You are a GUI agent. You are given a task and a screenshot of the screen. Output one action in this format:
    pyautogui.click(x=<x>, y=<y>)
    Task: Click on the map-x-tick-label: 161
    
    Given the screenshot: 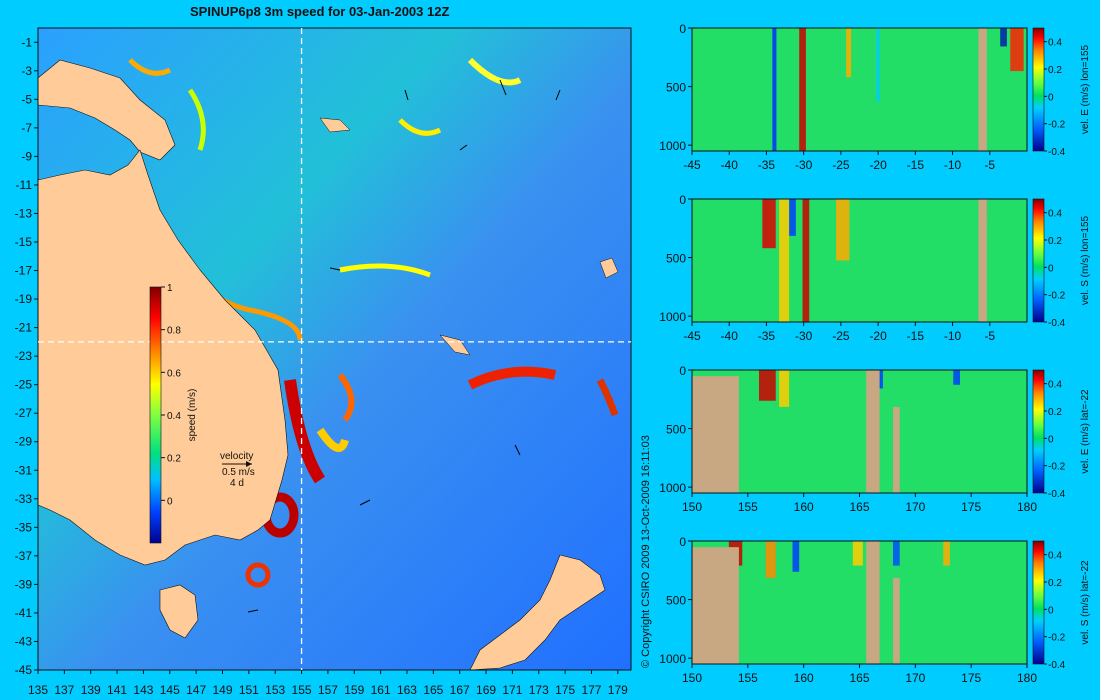 What is the action you would take?
    pyautogui.click(x=381, y=690)
    